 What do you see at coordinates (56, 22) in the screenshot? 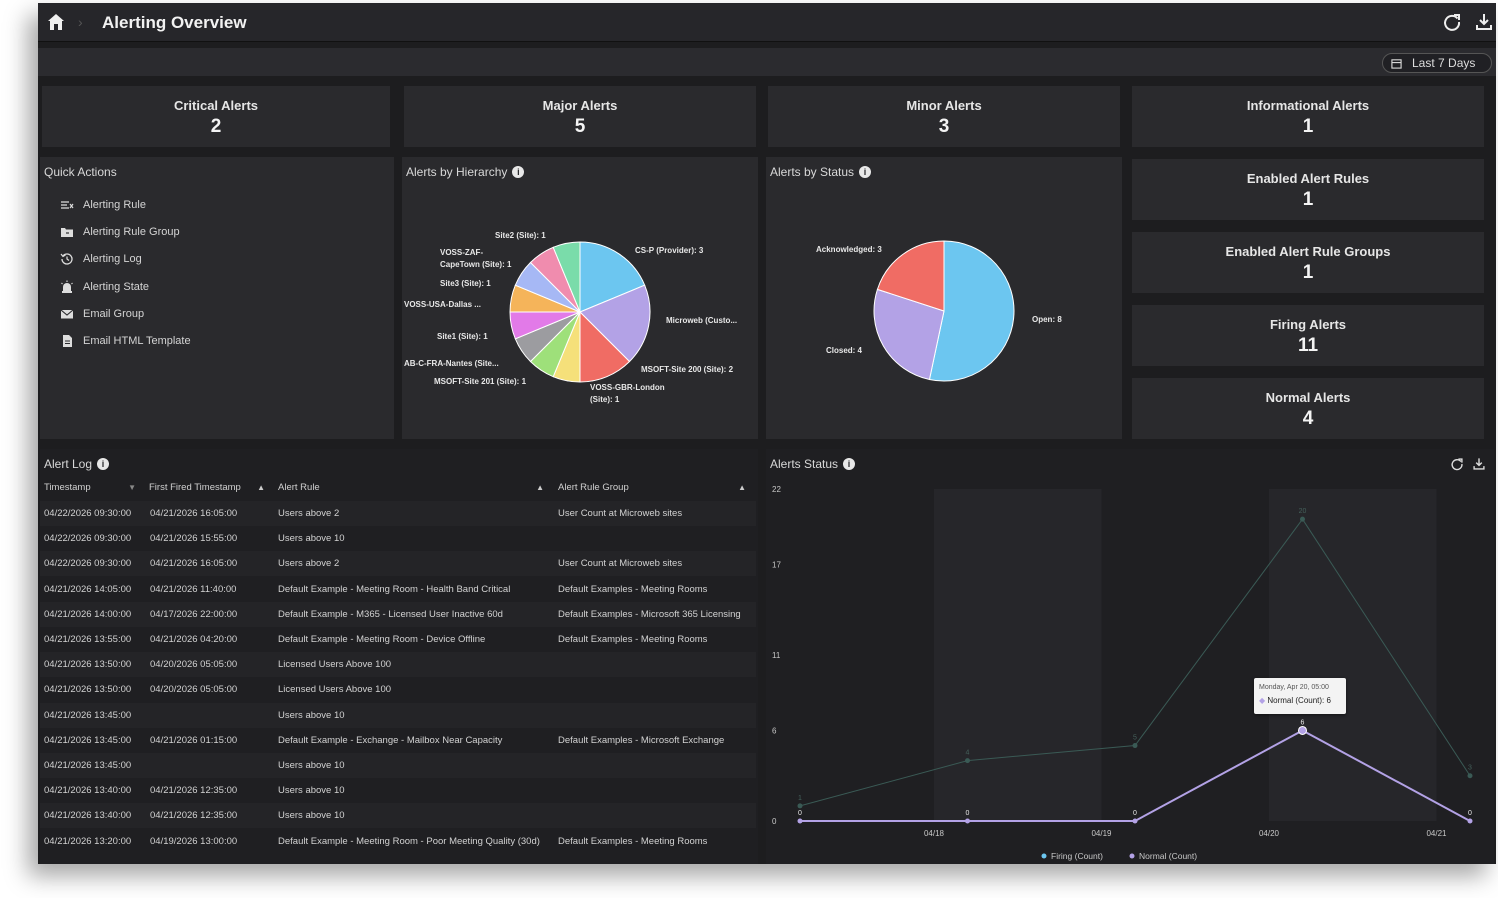
I see `home-icon` at bounding box center [56, 22].